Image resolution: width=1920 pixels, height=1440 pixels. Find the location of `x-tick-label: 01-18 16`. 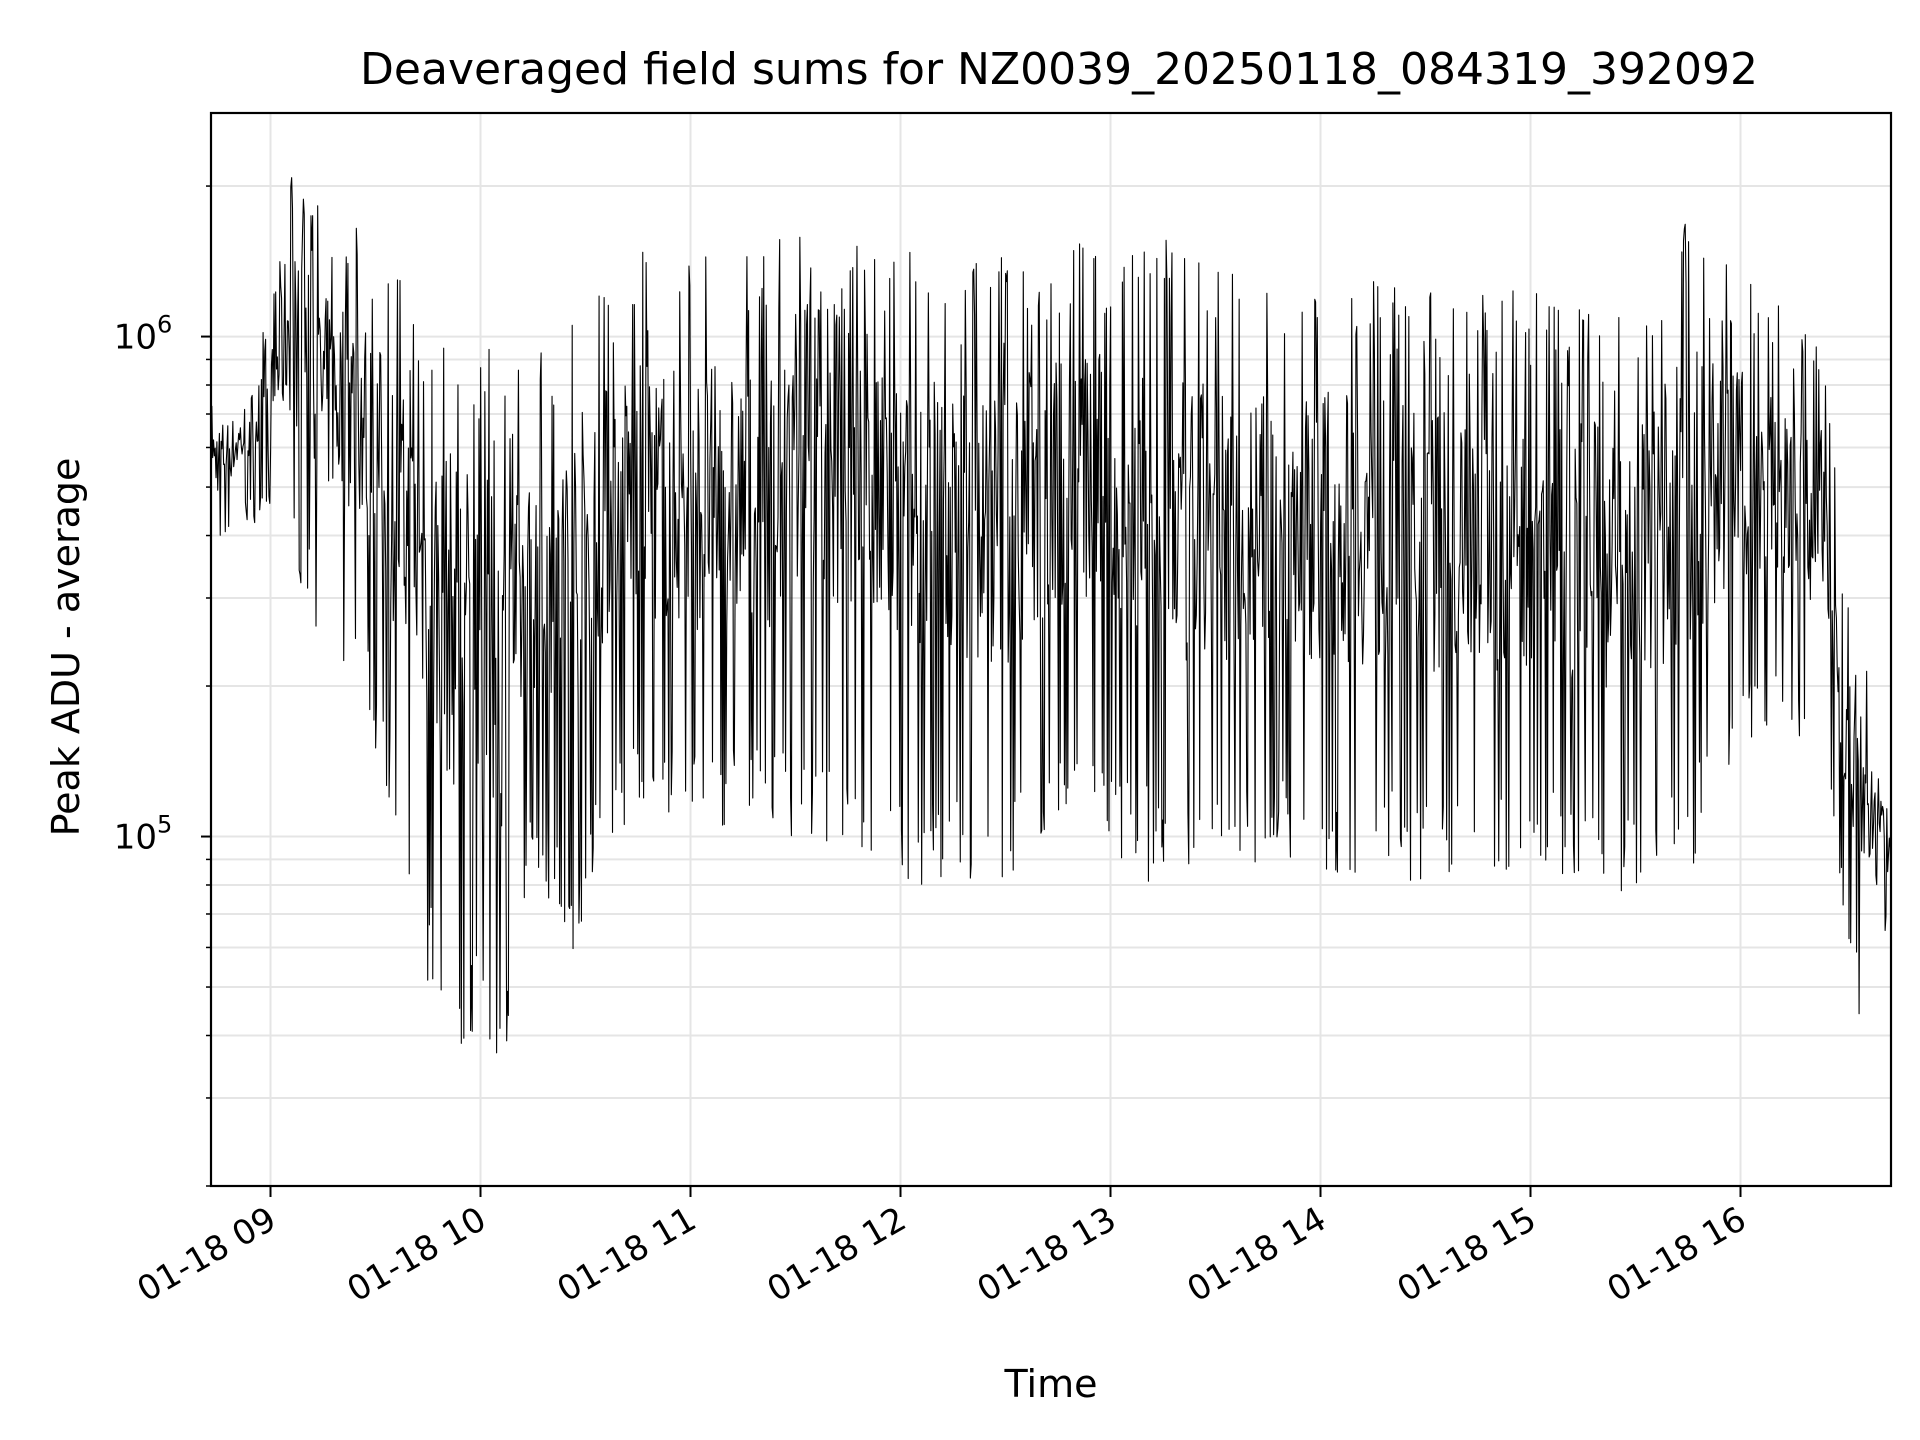

x-tick-label: 01-18 16 is located at coordinates (1677, 1254).